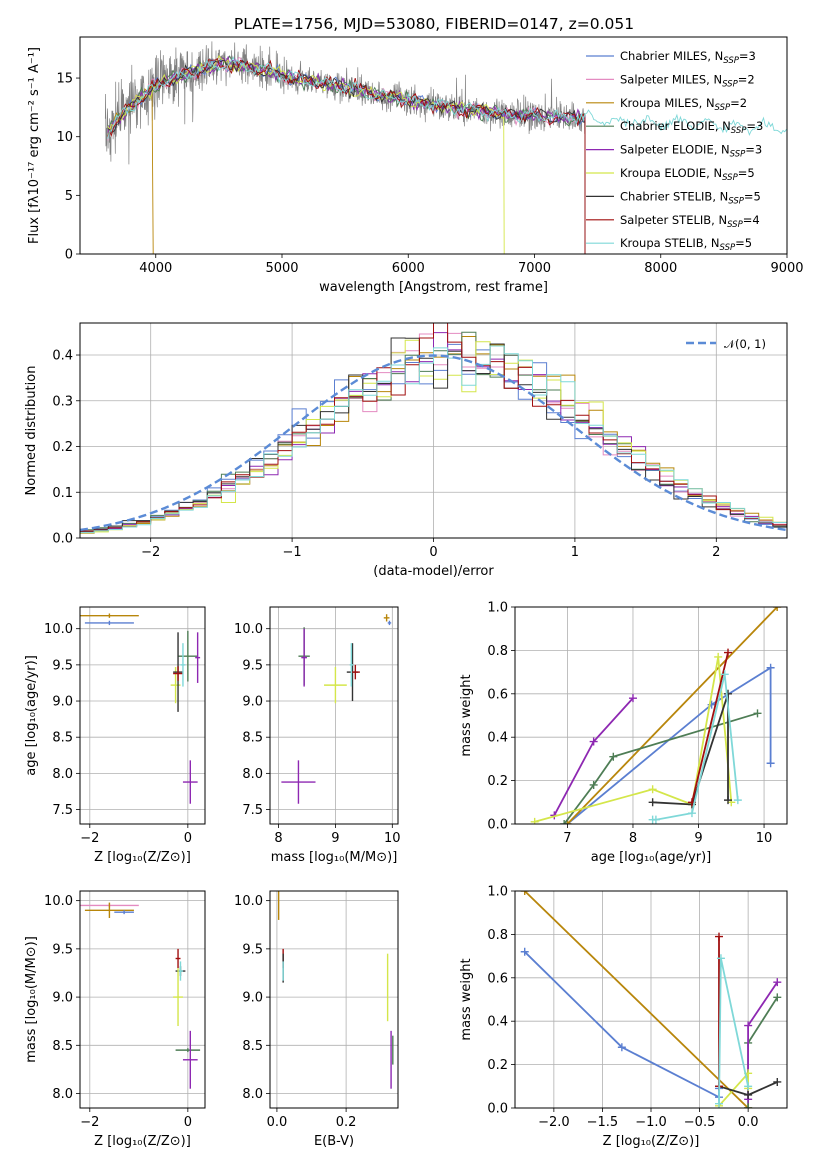  Describe the element at coordinates (335, 990) in the screenshot. I see `mass_vs_EBV-plot-area` at that location.